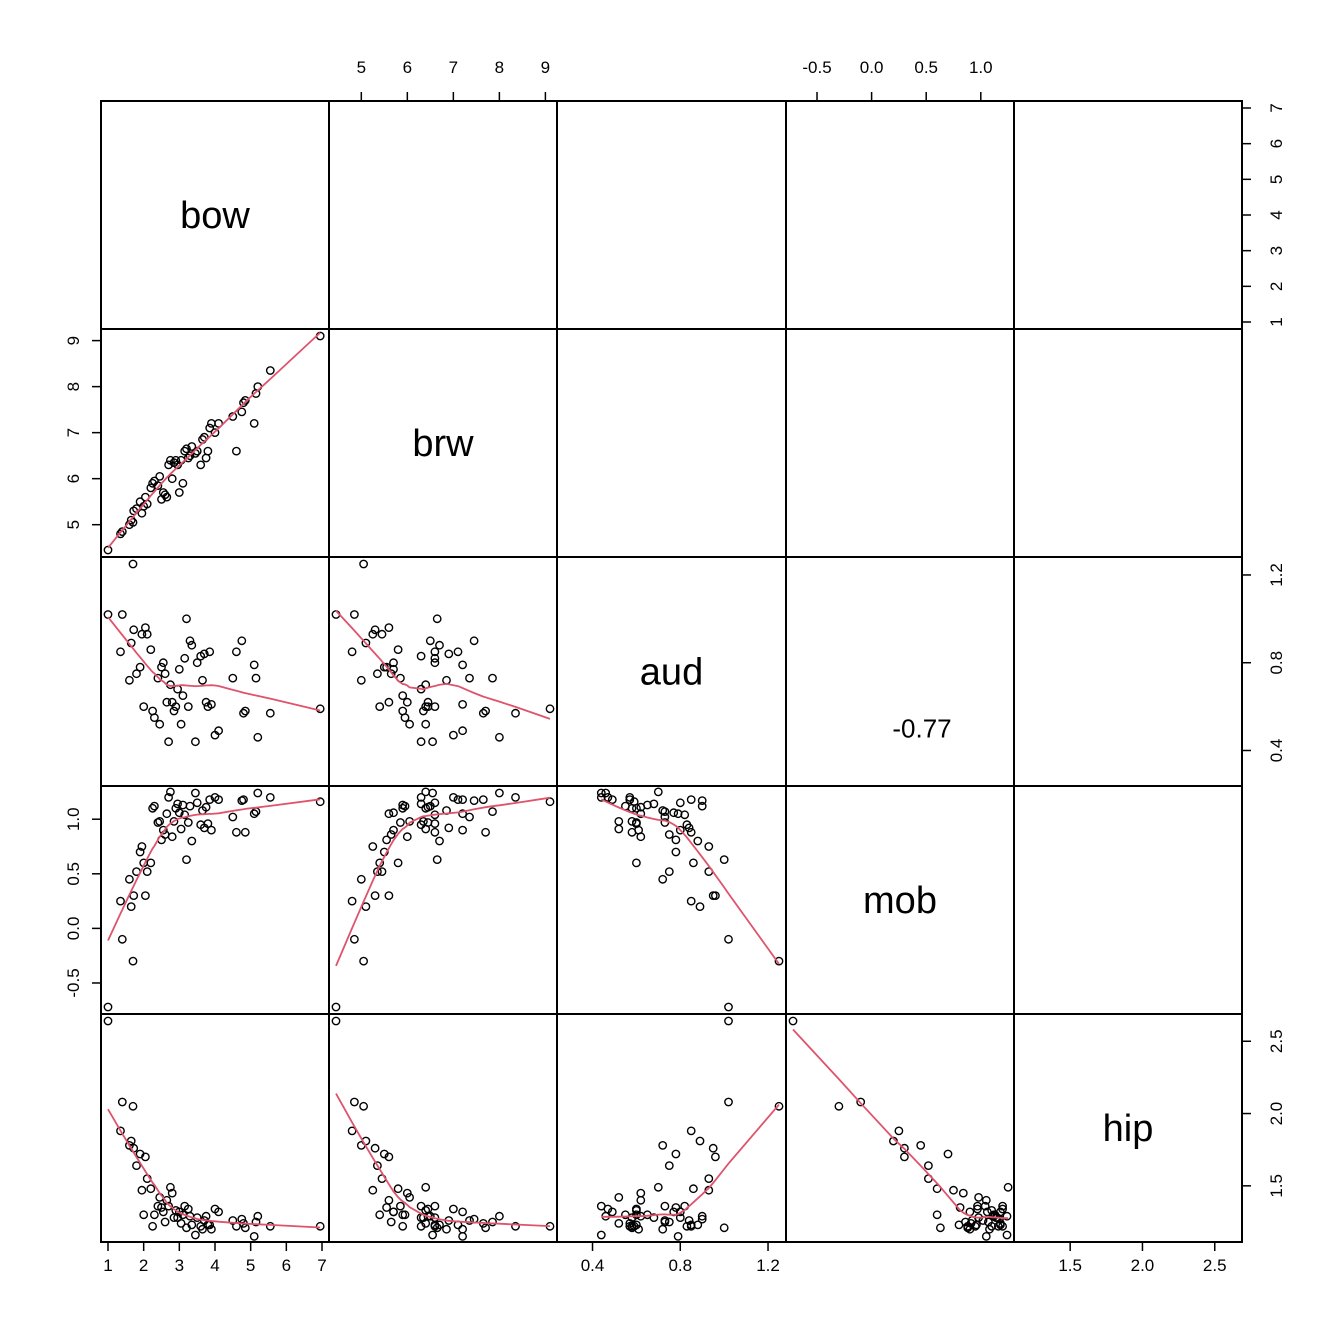 The width and height of the screenshot is (1344, 1344). Describe the element at coordinates (671, 215) in the screenshot. I see `panel-bow-aud` at that location.